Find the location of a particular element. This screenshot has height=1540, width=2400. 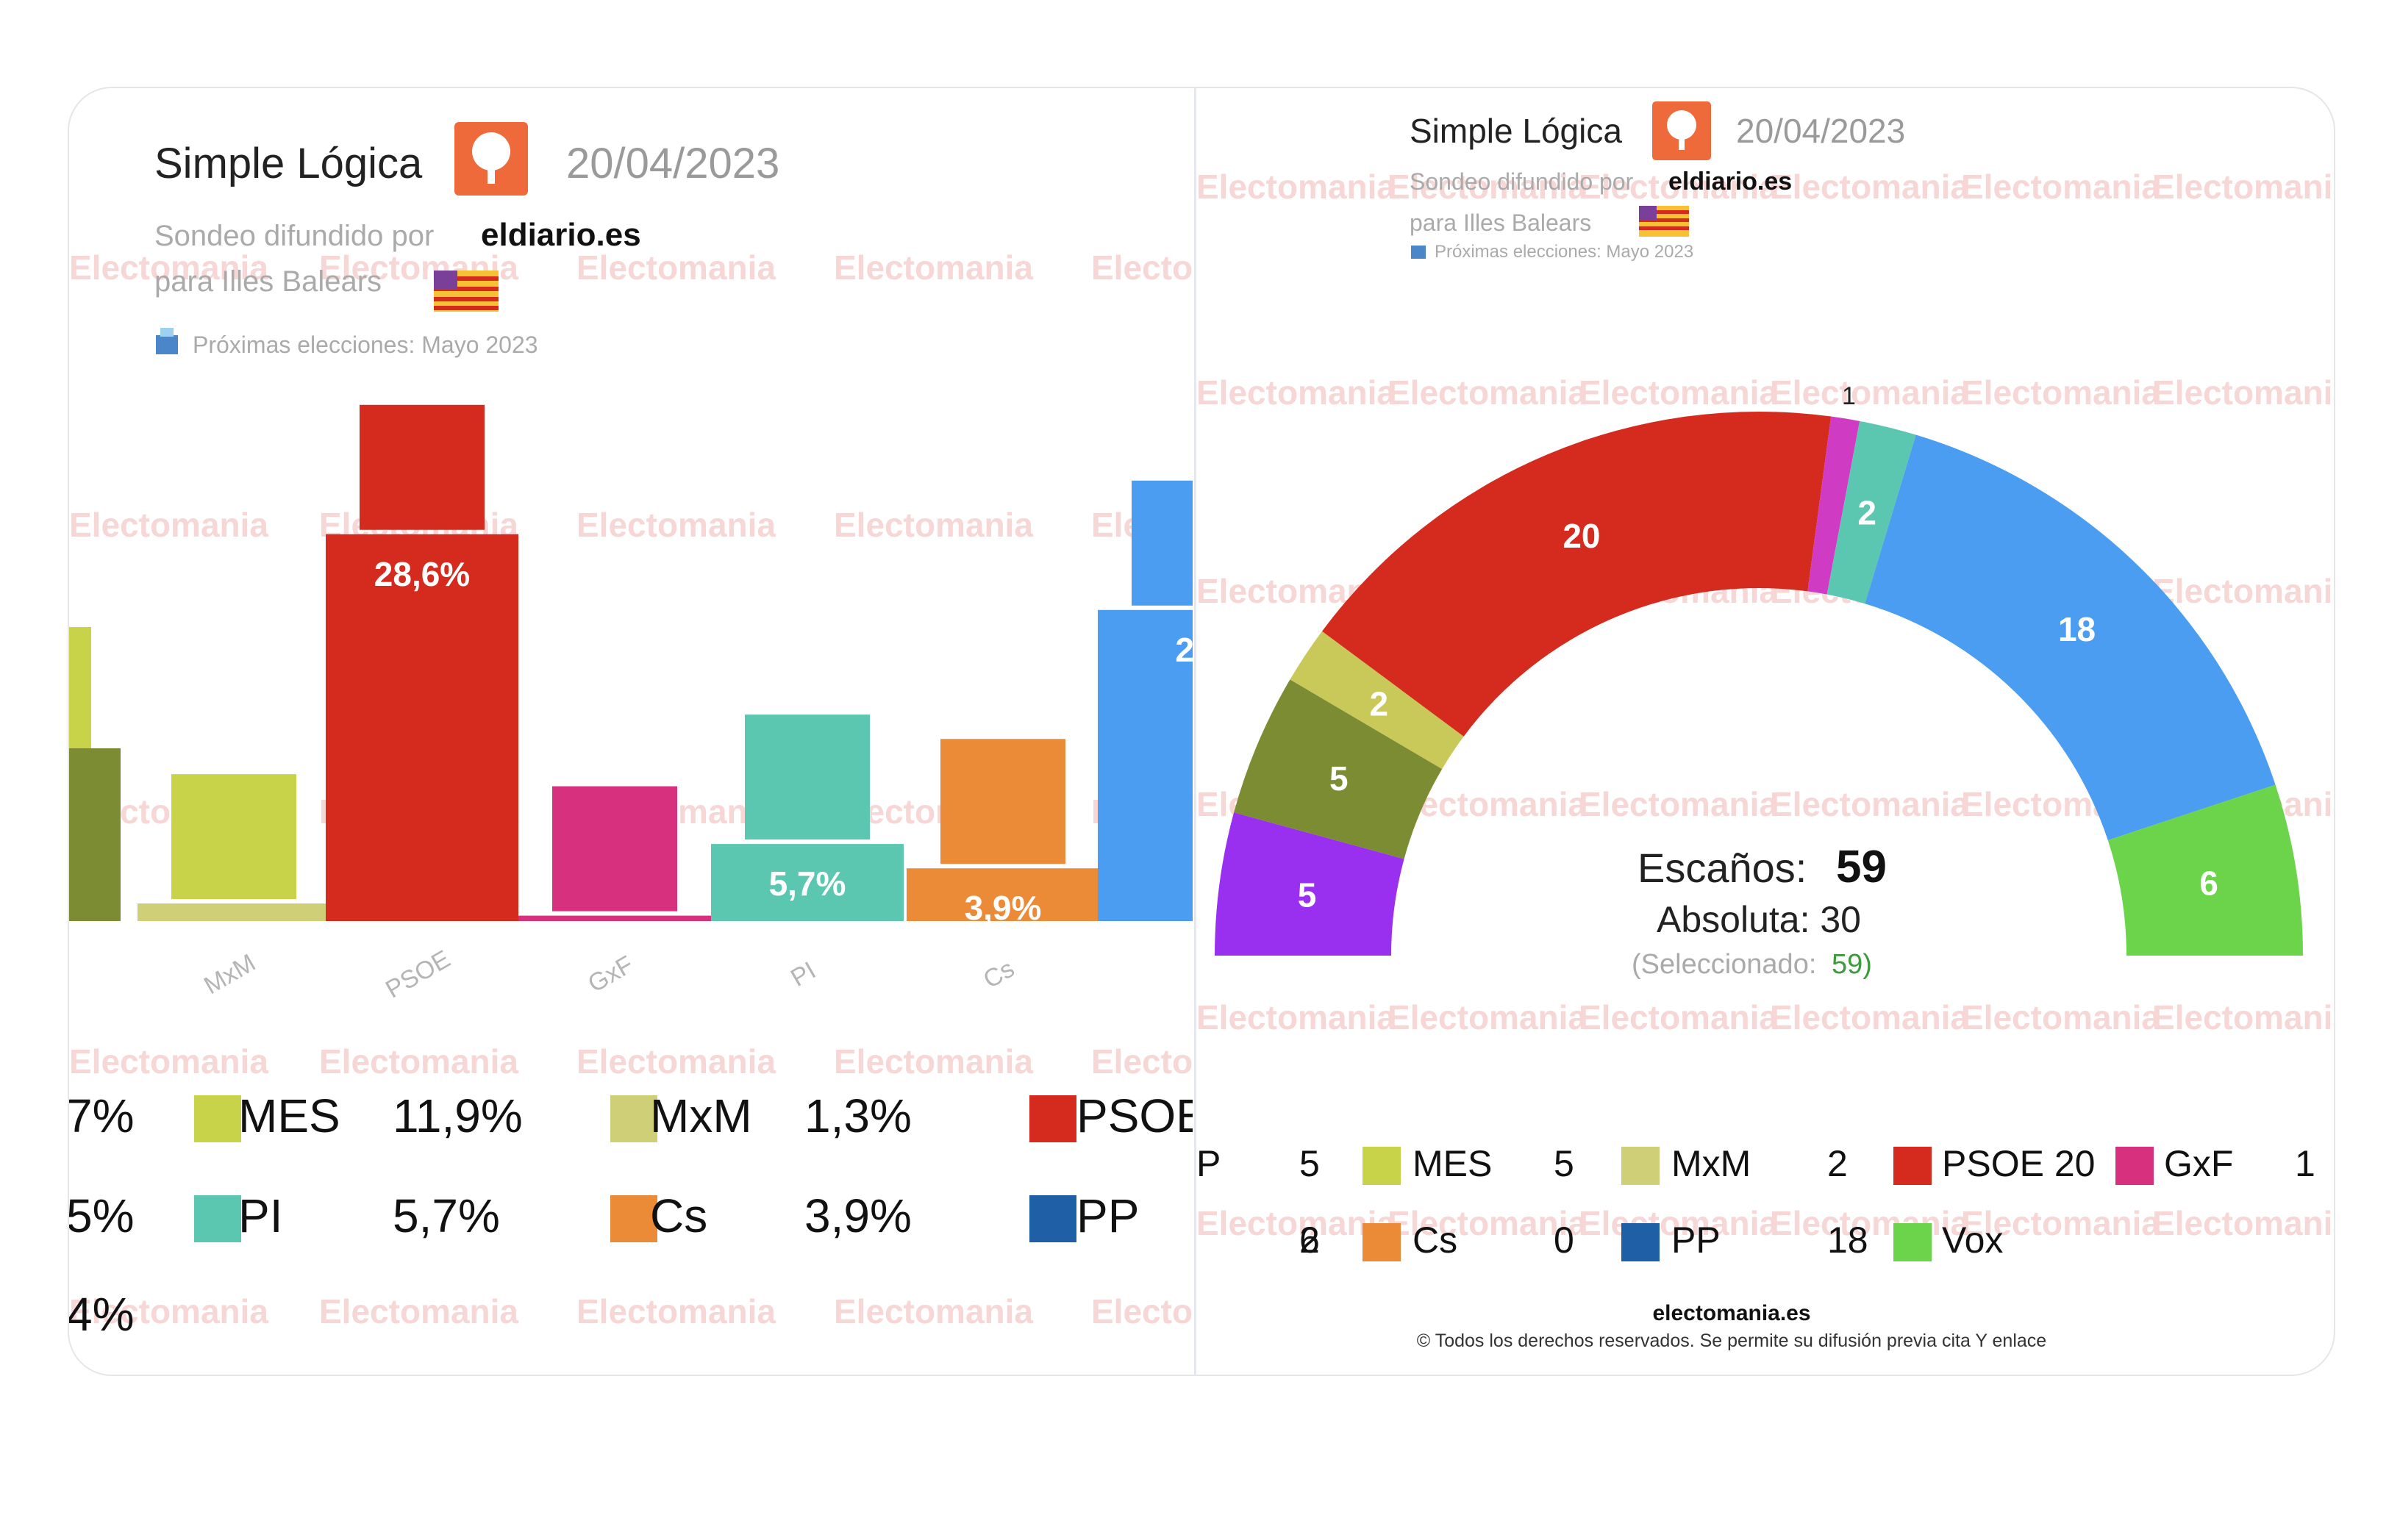

category-tick-label: GxF is located at coordinates (611, 974).